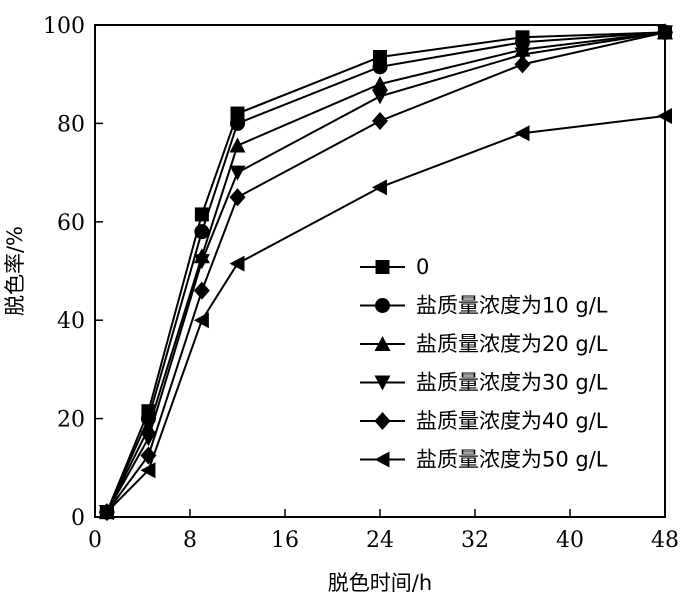 The image size is (700, 601). Describe the element at coordinates (512, 383) in the screenshot. I see `legend-label: 盐质量浓度为30 g/L` at that location.